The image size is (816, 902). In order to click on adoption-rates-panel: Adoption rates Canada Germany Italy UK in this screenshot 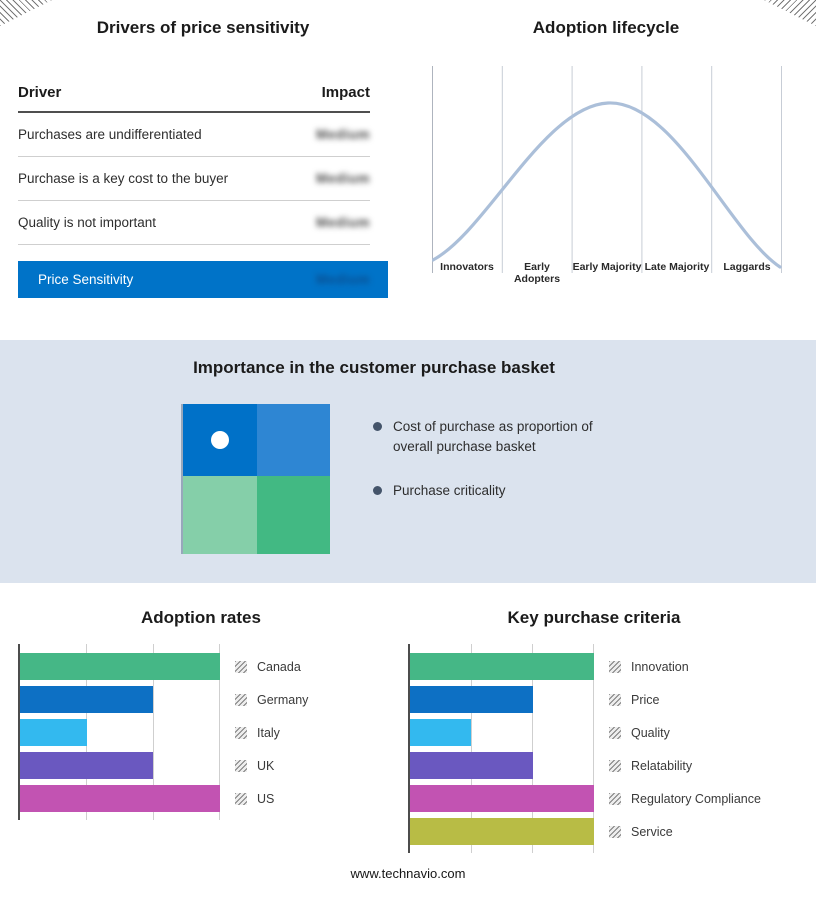, I will do `click(200, 730)`.